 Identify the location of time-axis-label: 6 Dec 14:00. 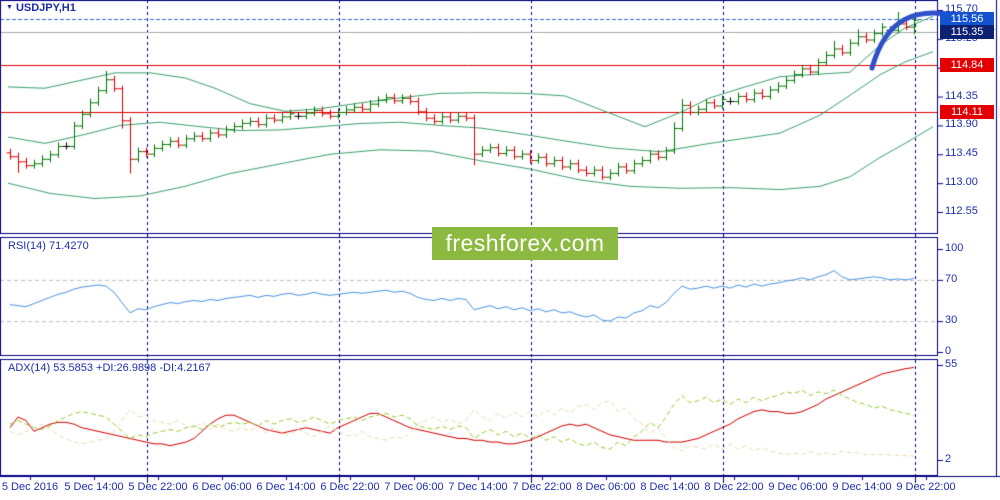
(286, 487).